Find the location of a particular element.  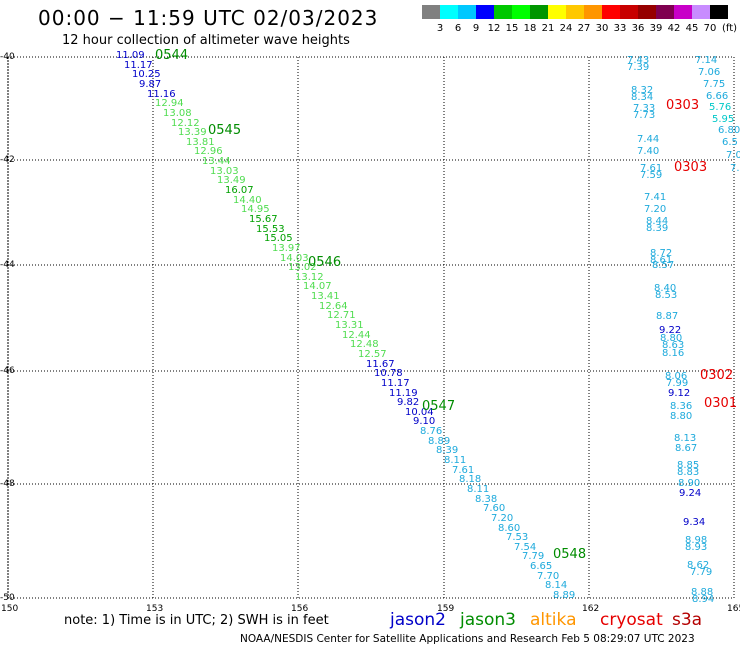

colorbar-label: 30 is located at coordinates (602, 28).